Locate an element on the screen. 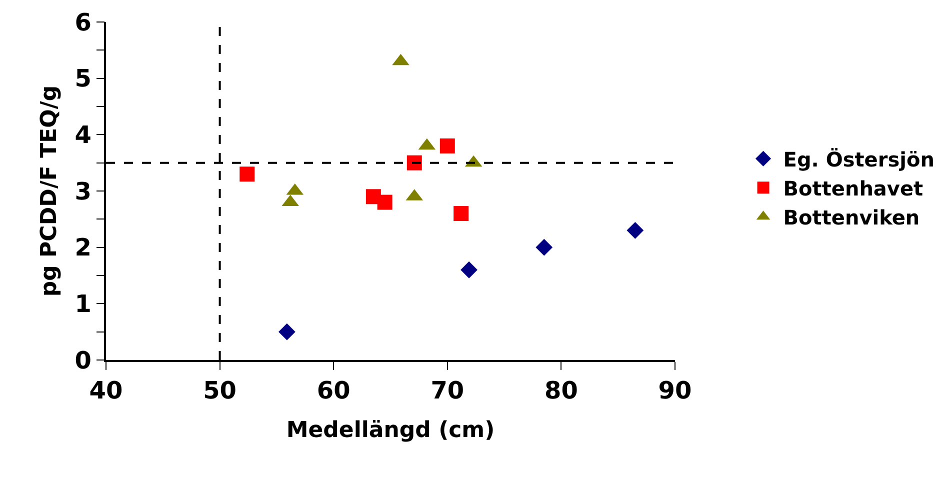 The width and height of the screenshot is (952, 482). y-tick-label: 3 is located at coordinates (83, 191).